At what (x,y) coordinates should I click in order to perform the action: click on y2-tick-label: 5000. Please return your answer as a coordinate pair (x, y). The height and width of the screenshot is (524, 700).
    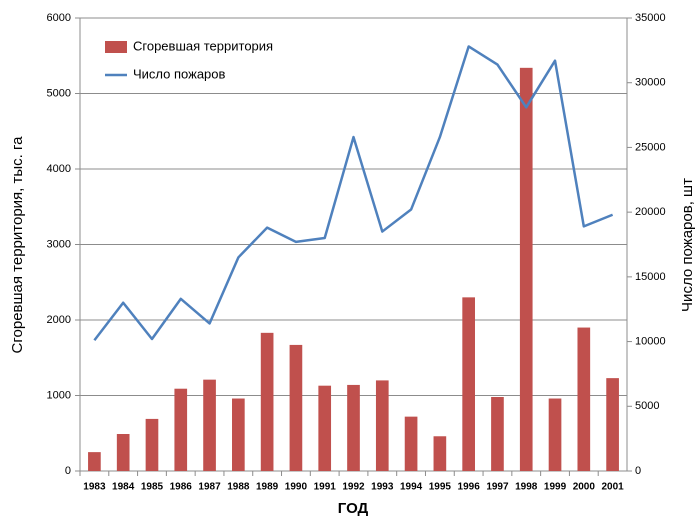
    Looking at the image, I should click on (647, 406).